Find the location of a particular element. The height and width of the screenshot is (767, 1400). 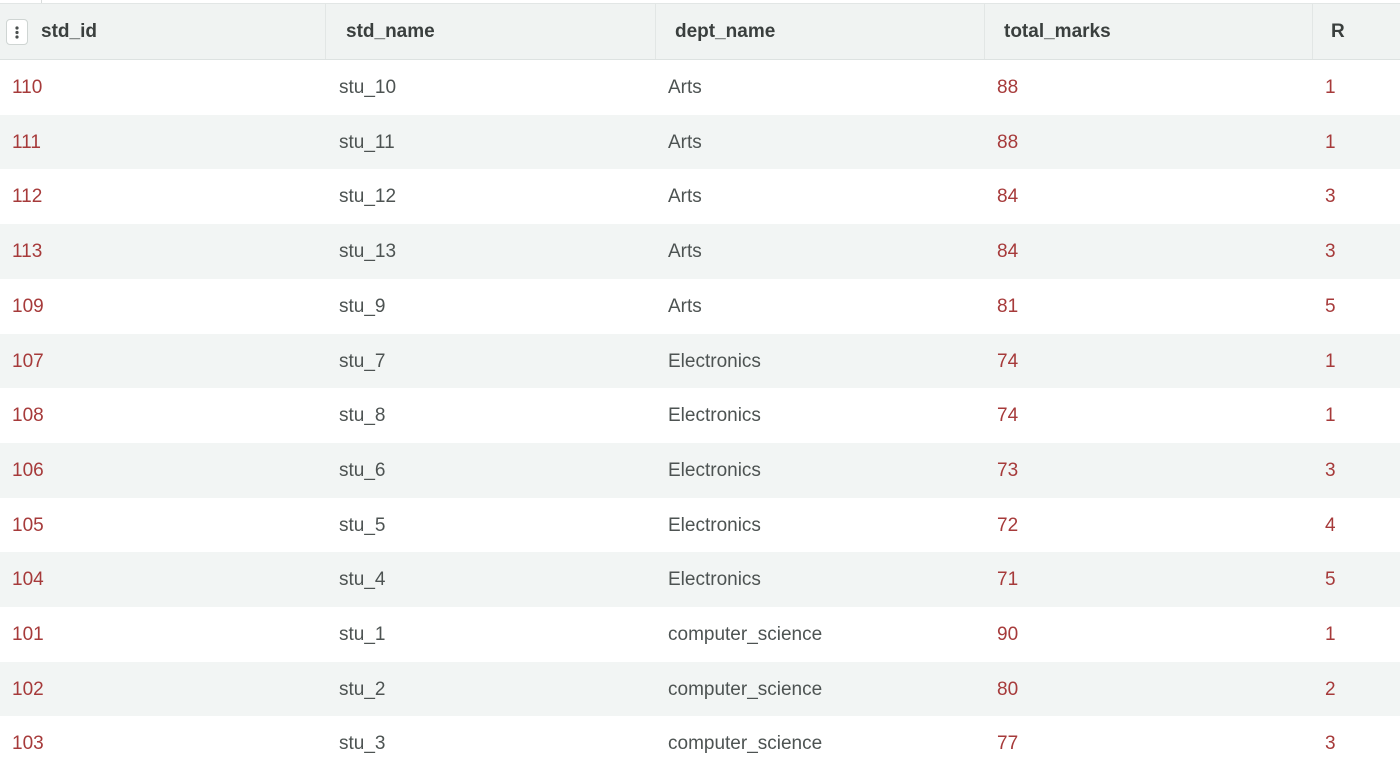

cell-std-id: 103 is located at coordinates (28, 744).